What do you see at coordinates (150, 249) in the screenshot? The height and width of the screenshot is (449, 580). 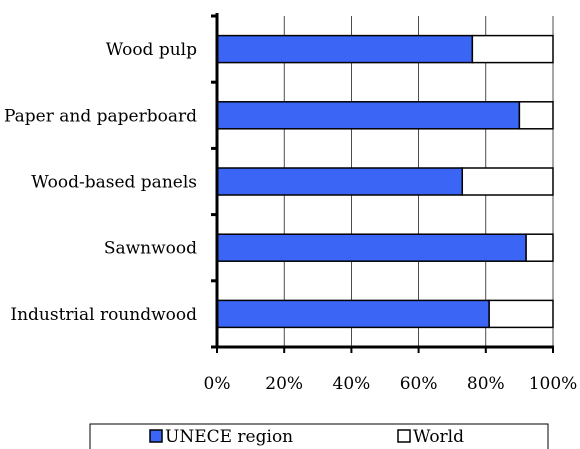 I see `category-label: Sawnwood` at bounding box center [150, 249].